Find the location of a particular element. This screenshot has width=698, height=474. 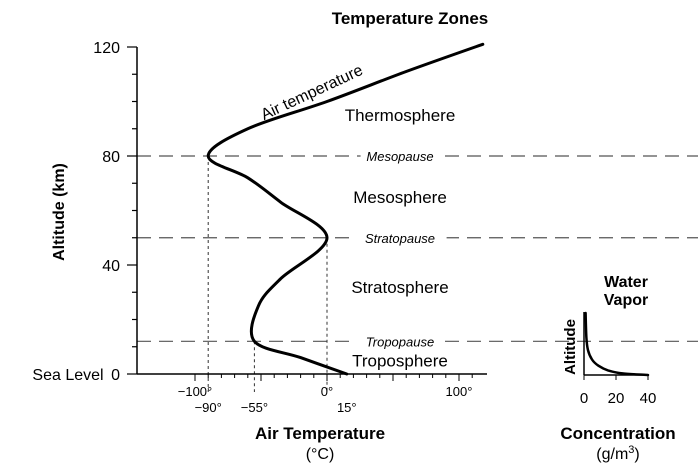

x-tick-label: −100° is located at coordinates (195, 391).